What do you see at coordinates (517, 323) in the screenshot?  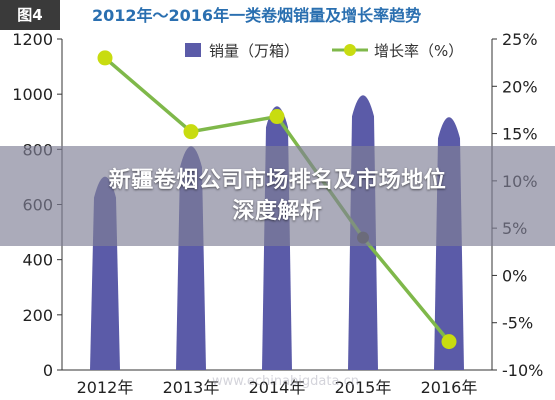 I see `right-tick-label: -5%` at bounding box center [517, 323].